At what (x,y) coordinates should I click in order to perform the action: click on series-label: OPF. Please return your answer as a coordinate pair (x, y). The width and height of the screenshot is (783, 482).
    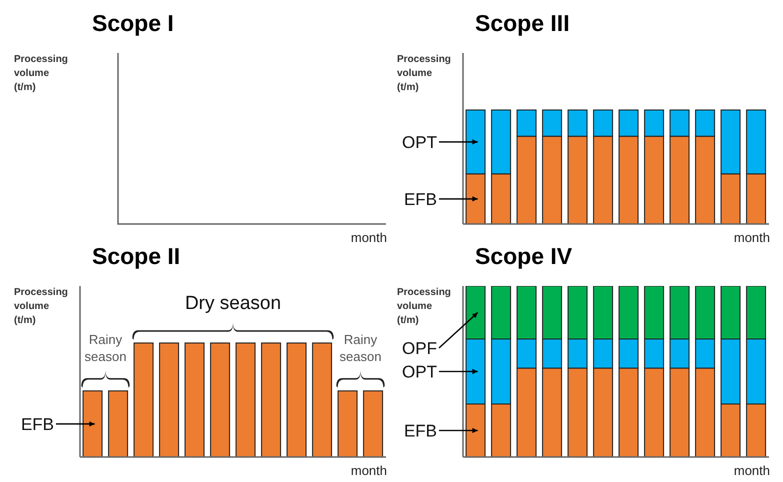
    Looking at the image, I should click on (419, 348).